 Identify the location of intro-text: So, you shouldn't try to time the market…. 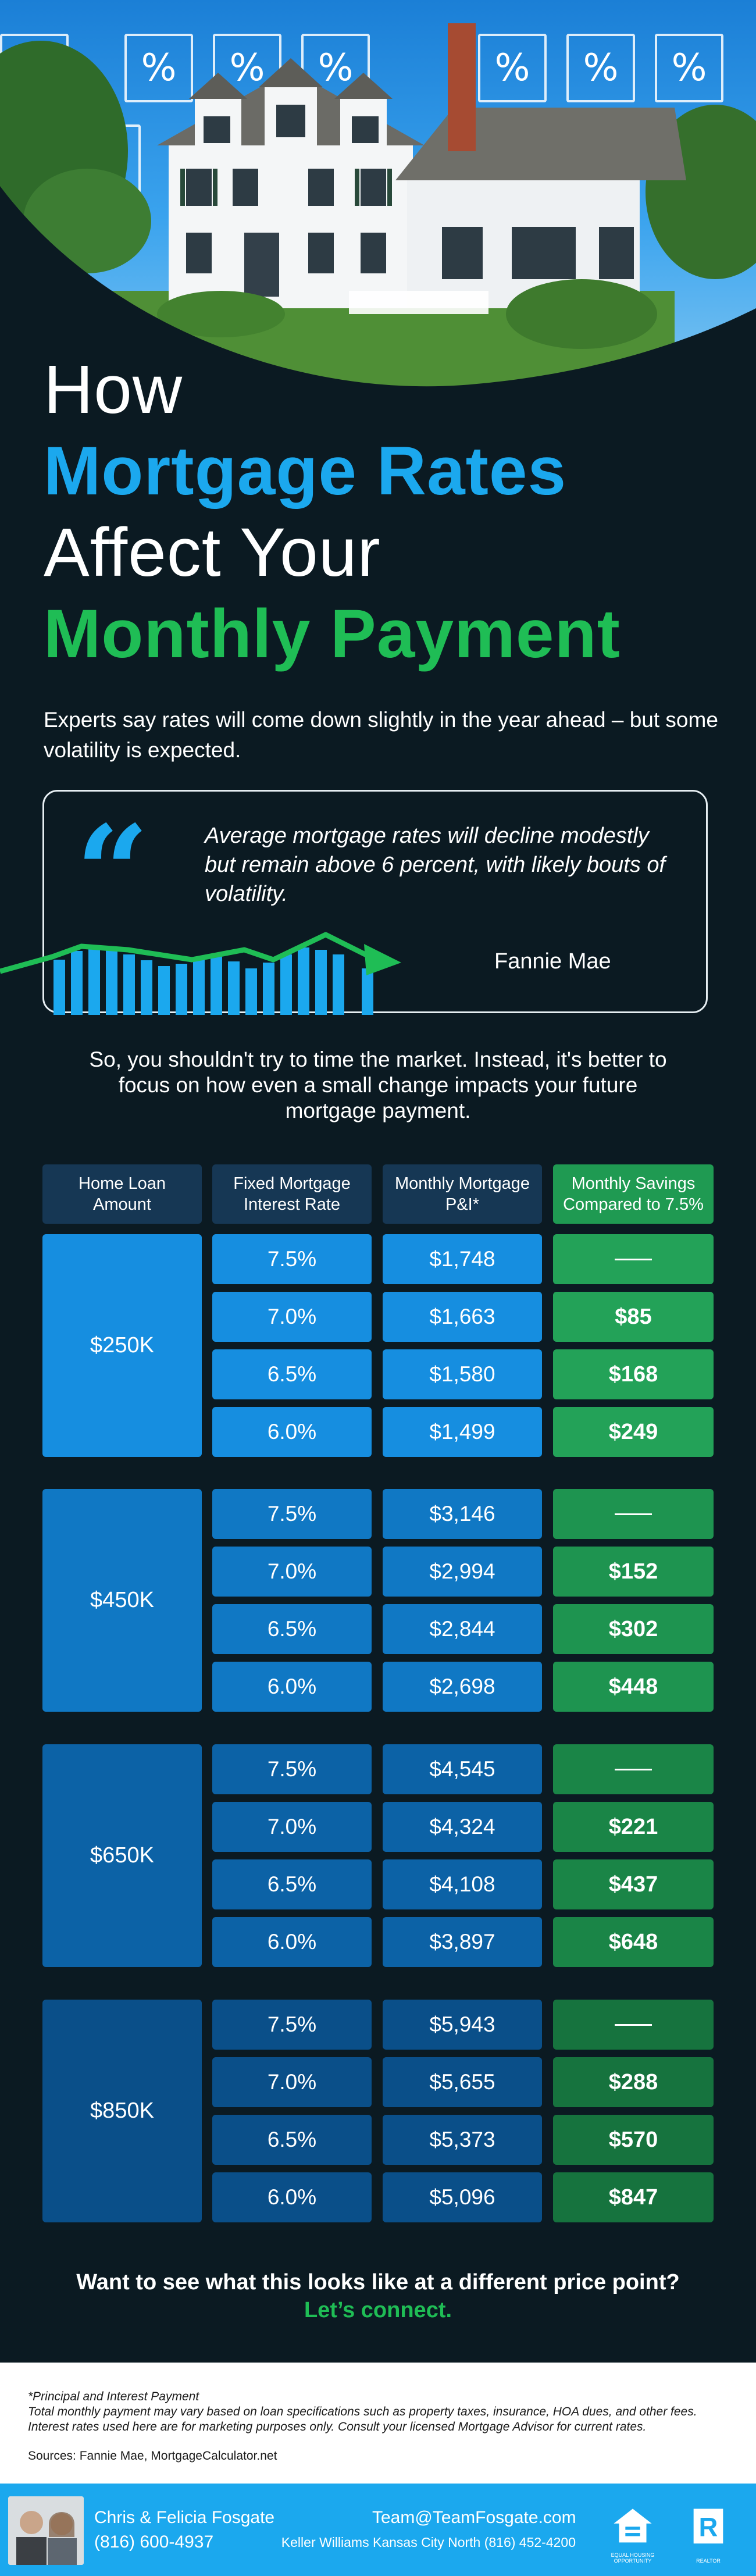
(378, 1085).